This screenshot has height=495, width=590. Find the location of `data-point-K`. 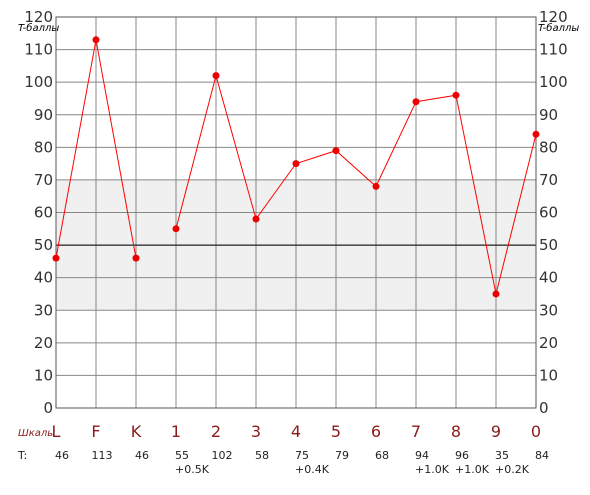

data-point-K is located at coordinates (136, 258).